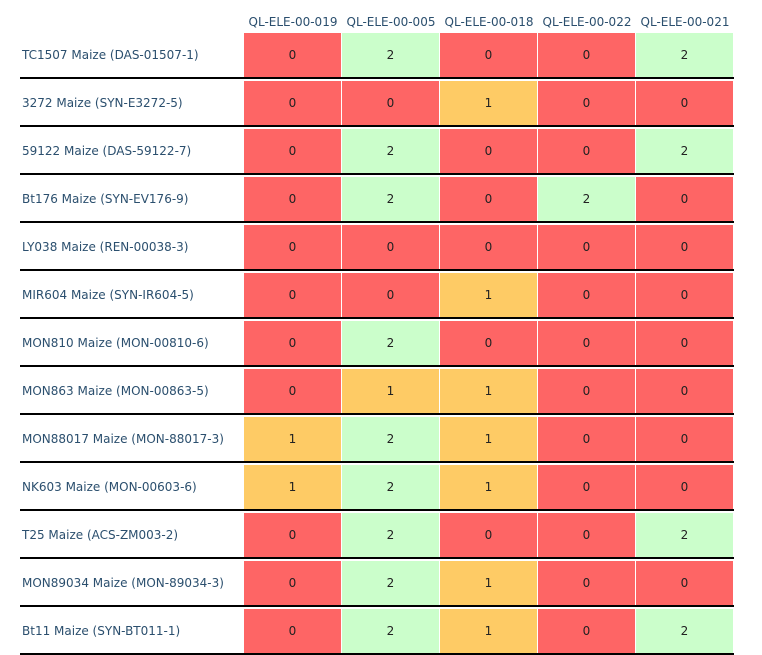  What do you see at coordinates (377, 152) in the screenshot?
I see `matrix-row: 59122 Maize (DAS-59122-7) 0 2 0 0 2` at bounding box center [377, 152].